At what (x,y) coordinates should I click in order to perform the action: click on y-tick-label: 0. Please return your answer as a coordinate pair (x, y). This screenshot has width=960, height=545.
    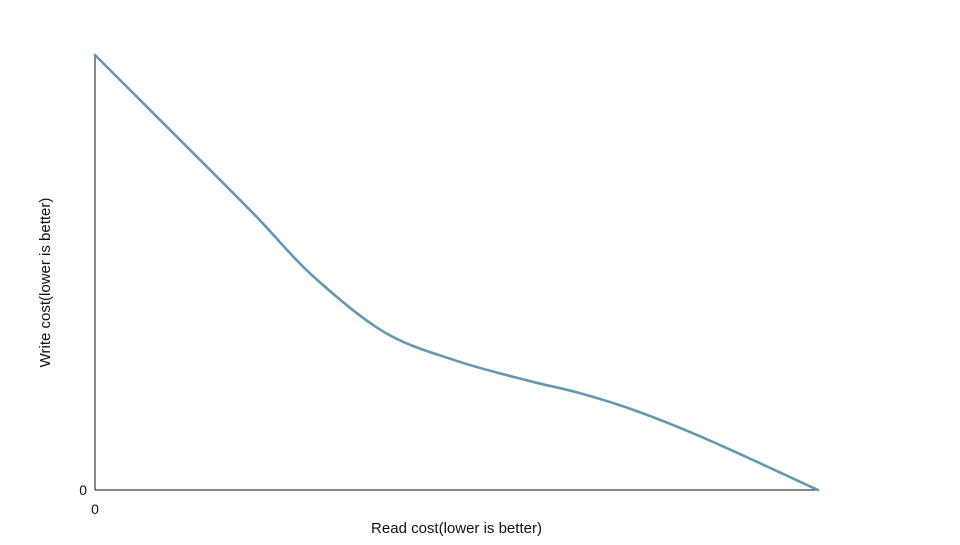
    Looking at the image, I should click on (83, 490).